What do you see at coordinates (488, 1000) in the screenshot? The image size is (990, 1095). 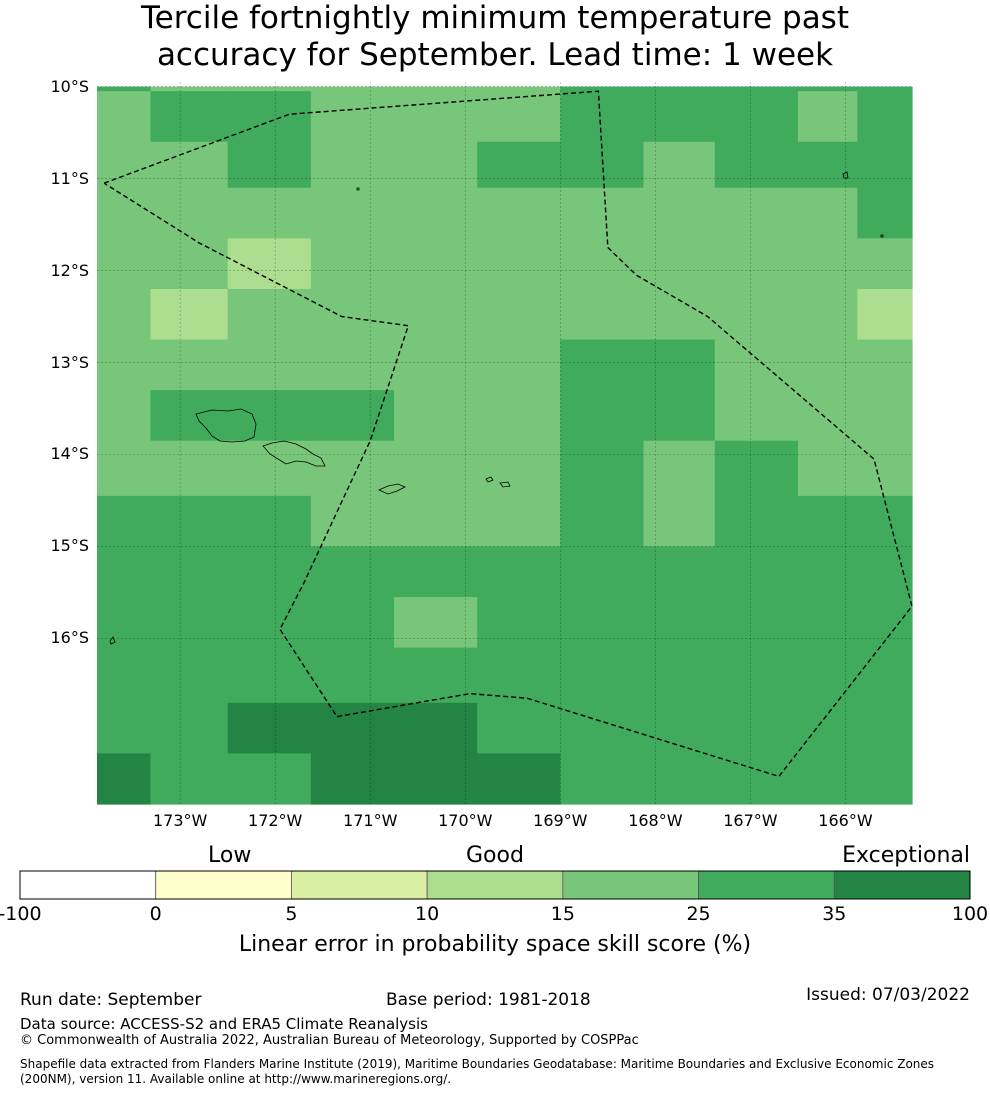 I see `base-period: Base period: 1981-2018` at bounding box center [488, 1000].